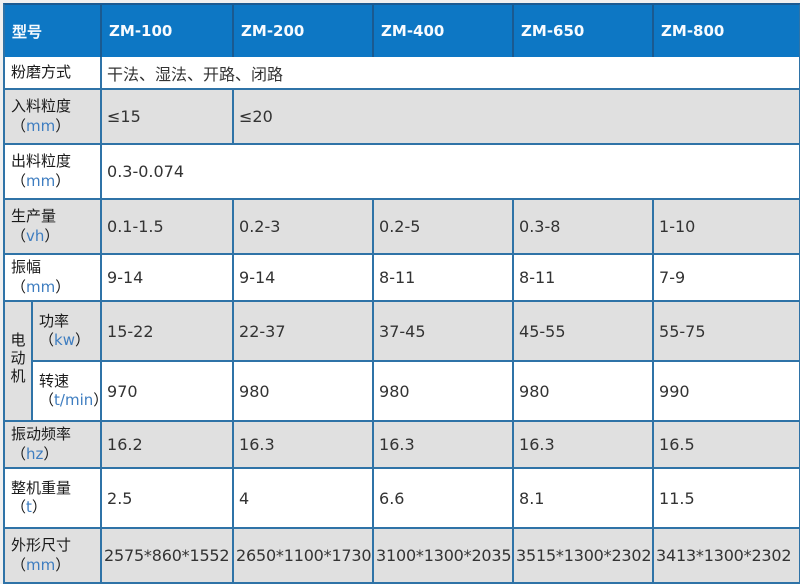 This screenshot has width=800, height=584. Describe the element at coordinates (304, 332) in the screenshot. I see `power-value: 22-37` at that location.